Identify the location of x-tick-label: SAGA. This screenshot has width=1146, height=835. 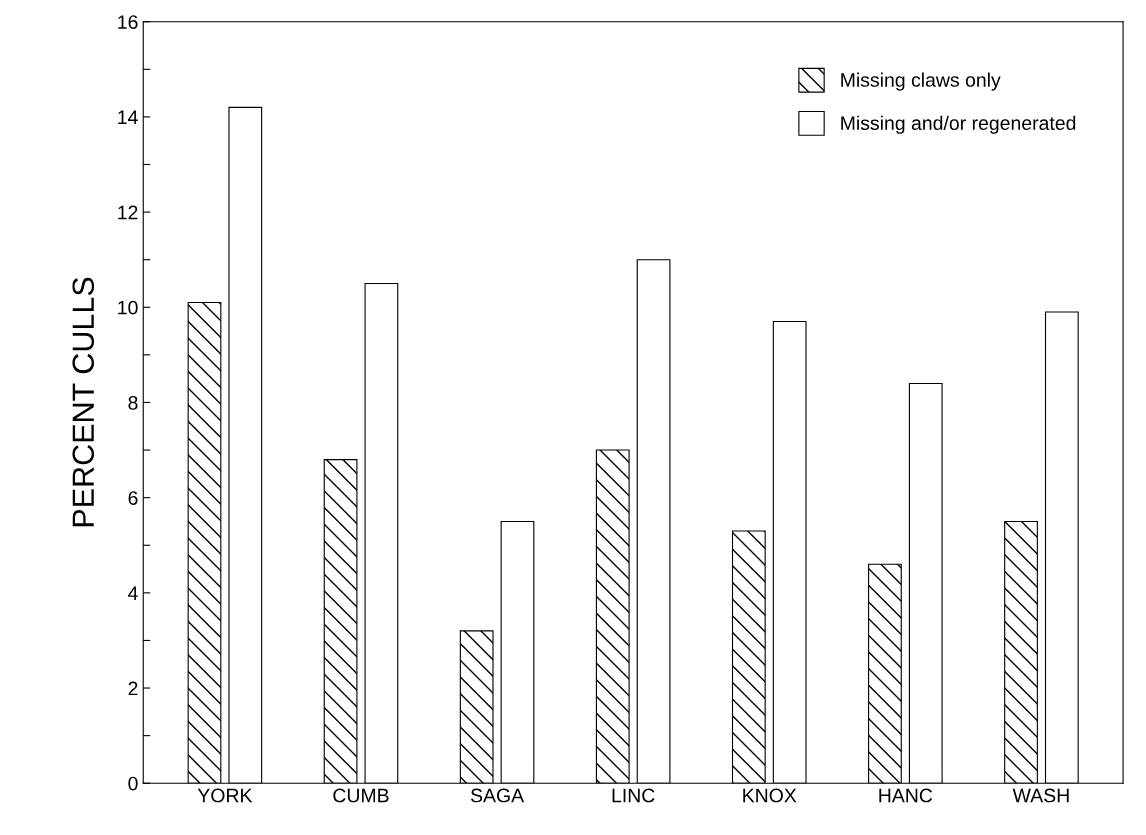
(497, 795).